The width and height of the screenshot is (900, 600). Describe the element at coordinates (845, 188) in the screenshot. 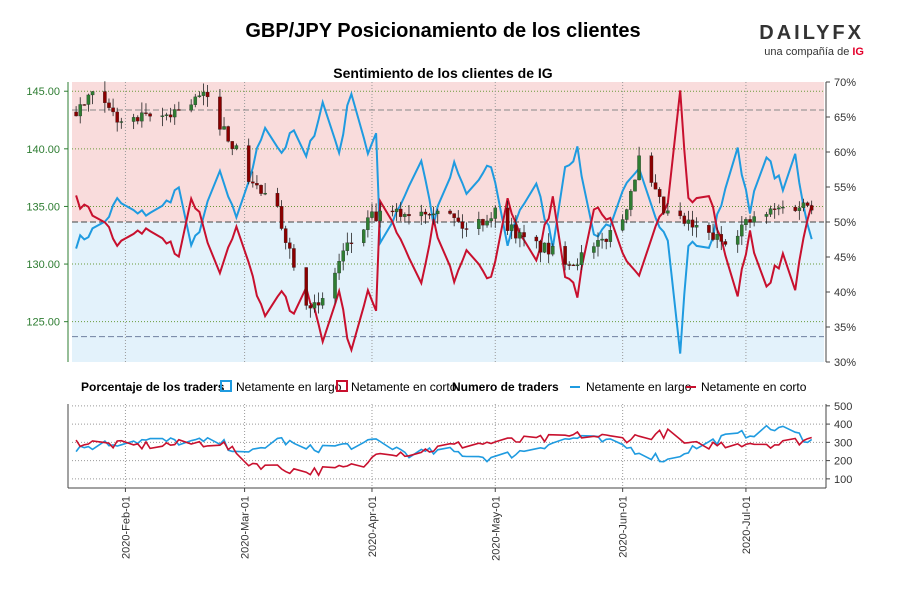

I see `pct-tick-label: 55%` at that location.